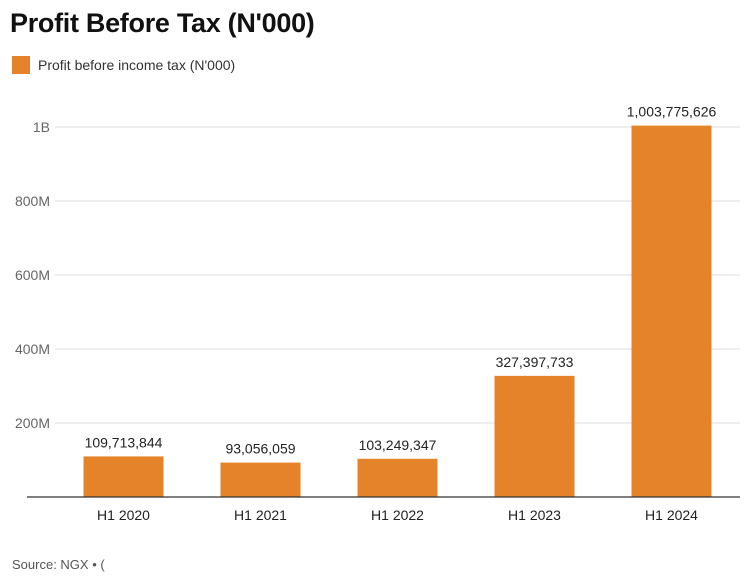  I want to click on chart-title: Profit Before Tax (N'000), so click(162, 23).